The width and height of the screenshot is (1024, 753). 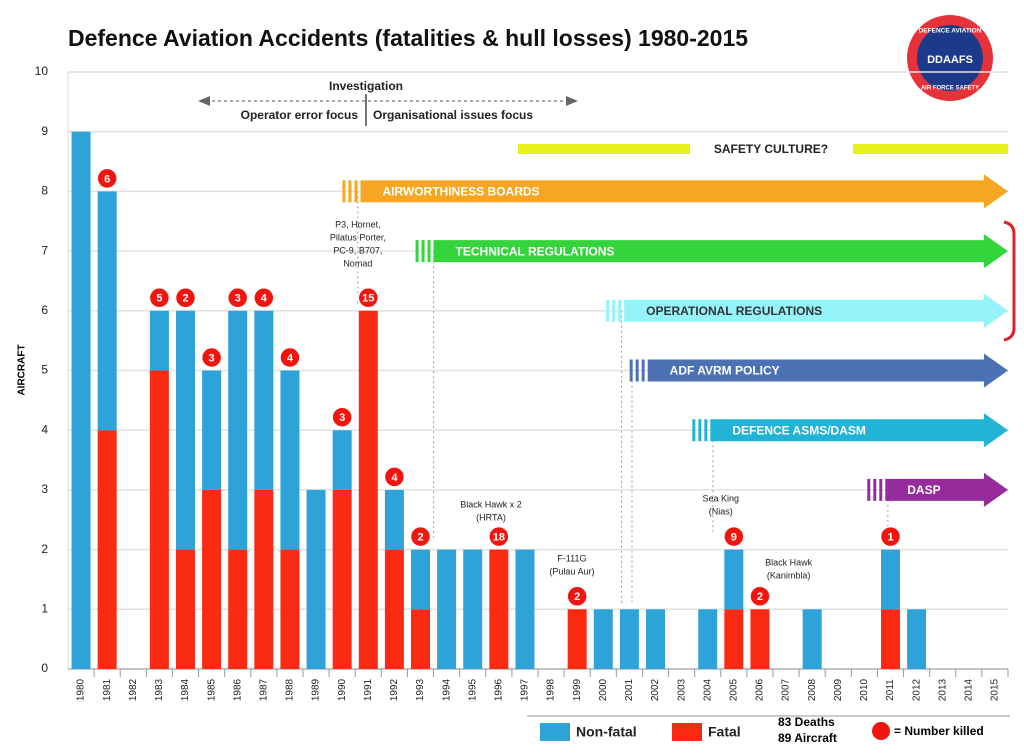 What do you see at coordinates (498, 689) in the screenshot?
I see `x-tick-label: 1996` at bounding box center [498, 689].